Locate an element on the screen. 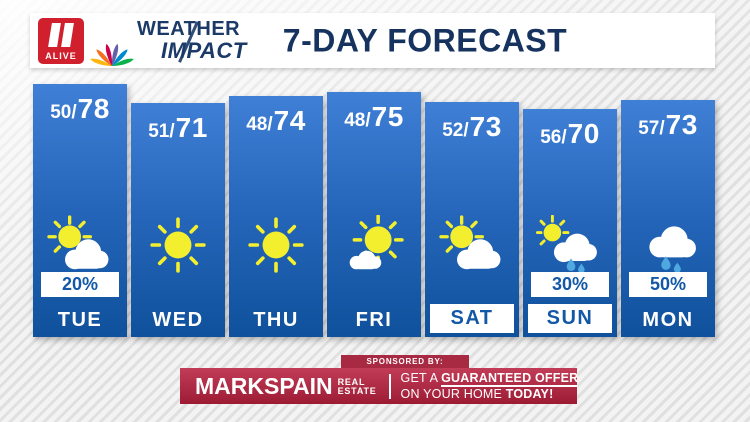 The width and height of the screenshot is (750, 422). day-temps: 48/74 is located at coordinates (276, 116).